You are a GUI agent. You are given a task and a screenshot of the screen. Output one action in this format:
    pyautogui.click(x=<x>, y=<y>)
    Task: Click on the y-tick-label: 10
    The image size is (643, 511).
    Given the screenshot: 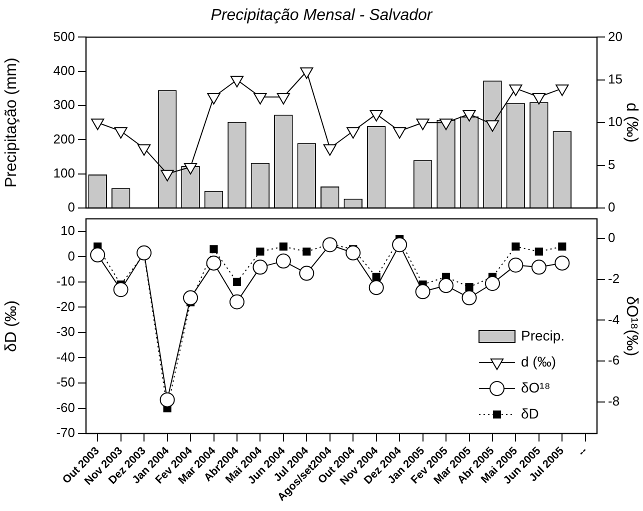 What is the action you would take?
    pyautogui.click(x=67, y=230)
    